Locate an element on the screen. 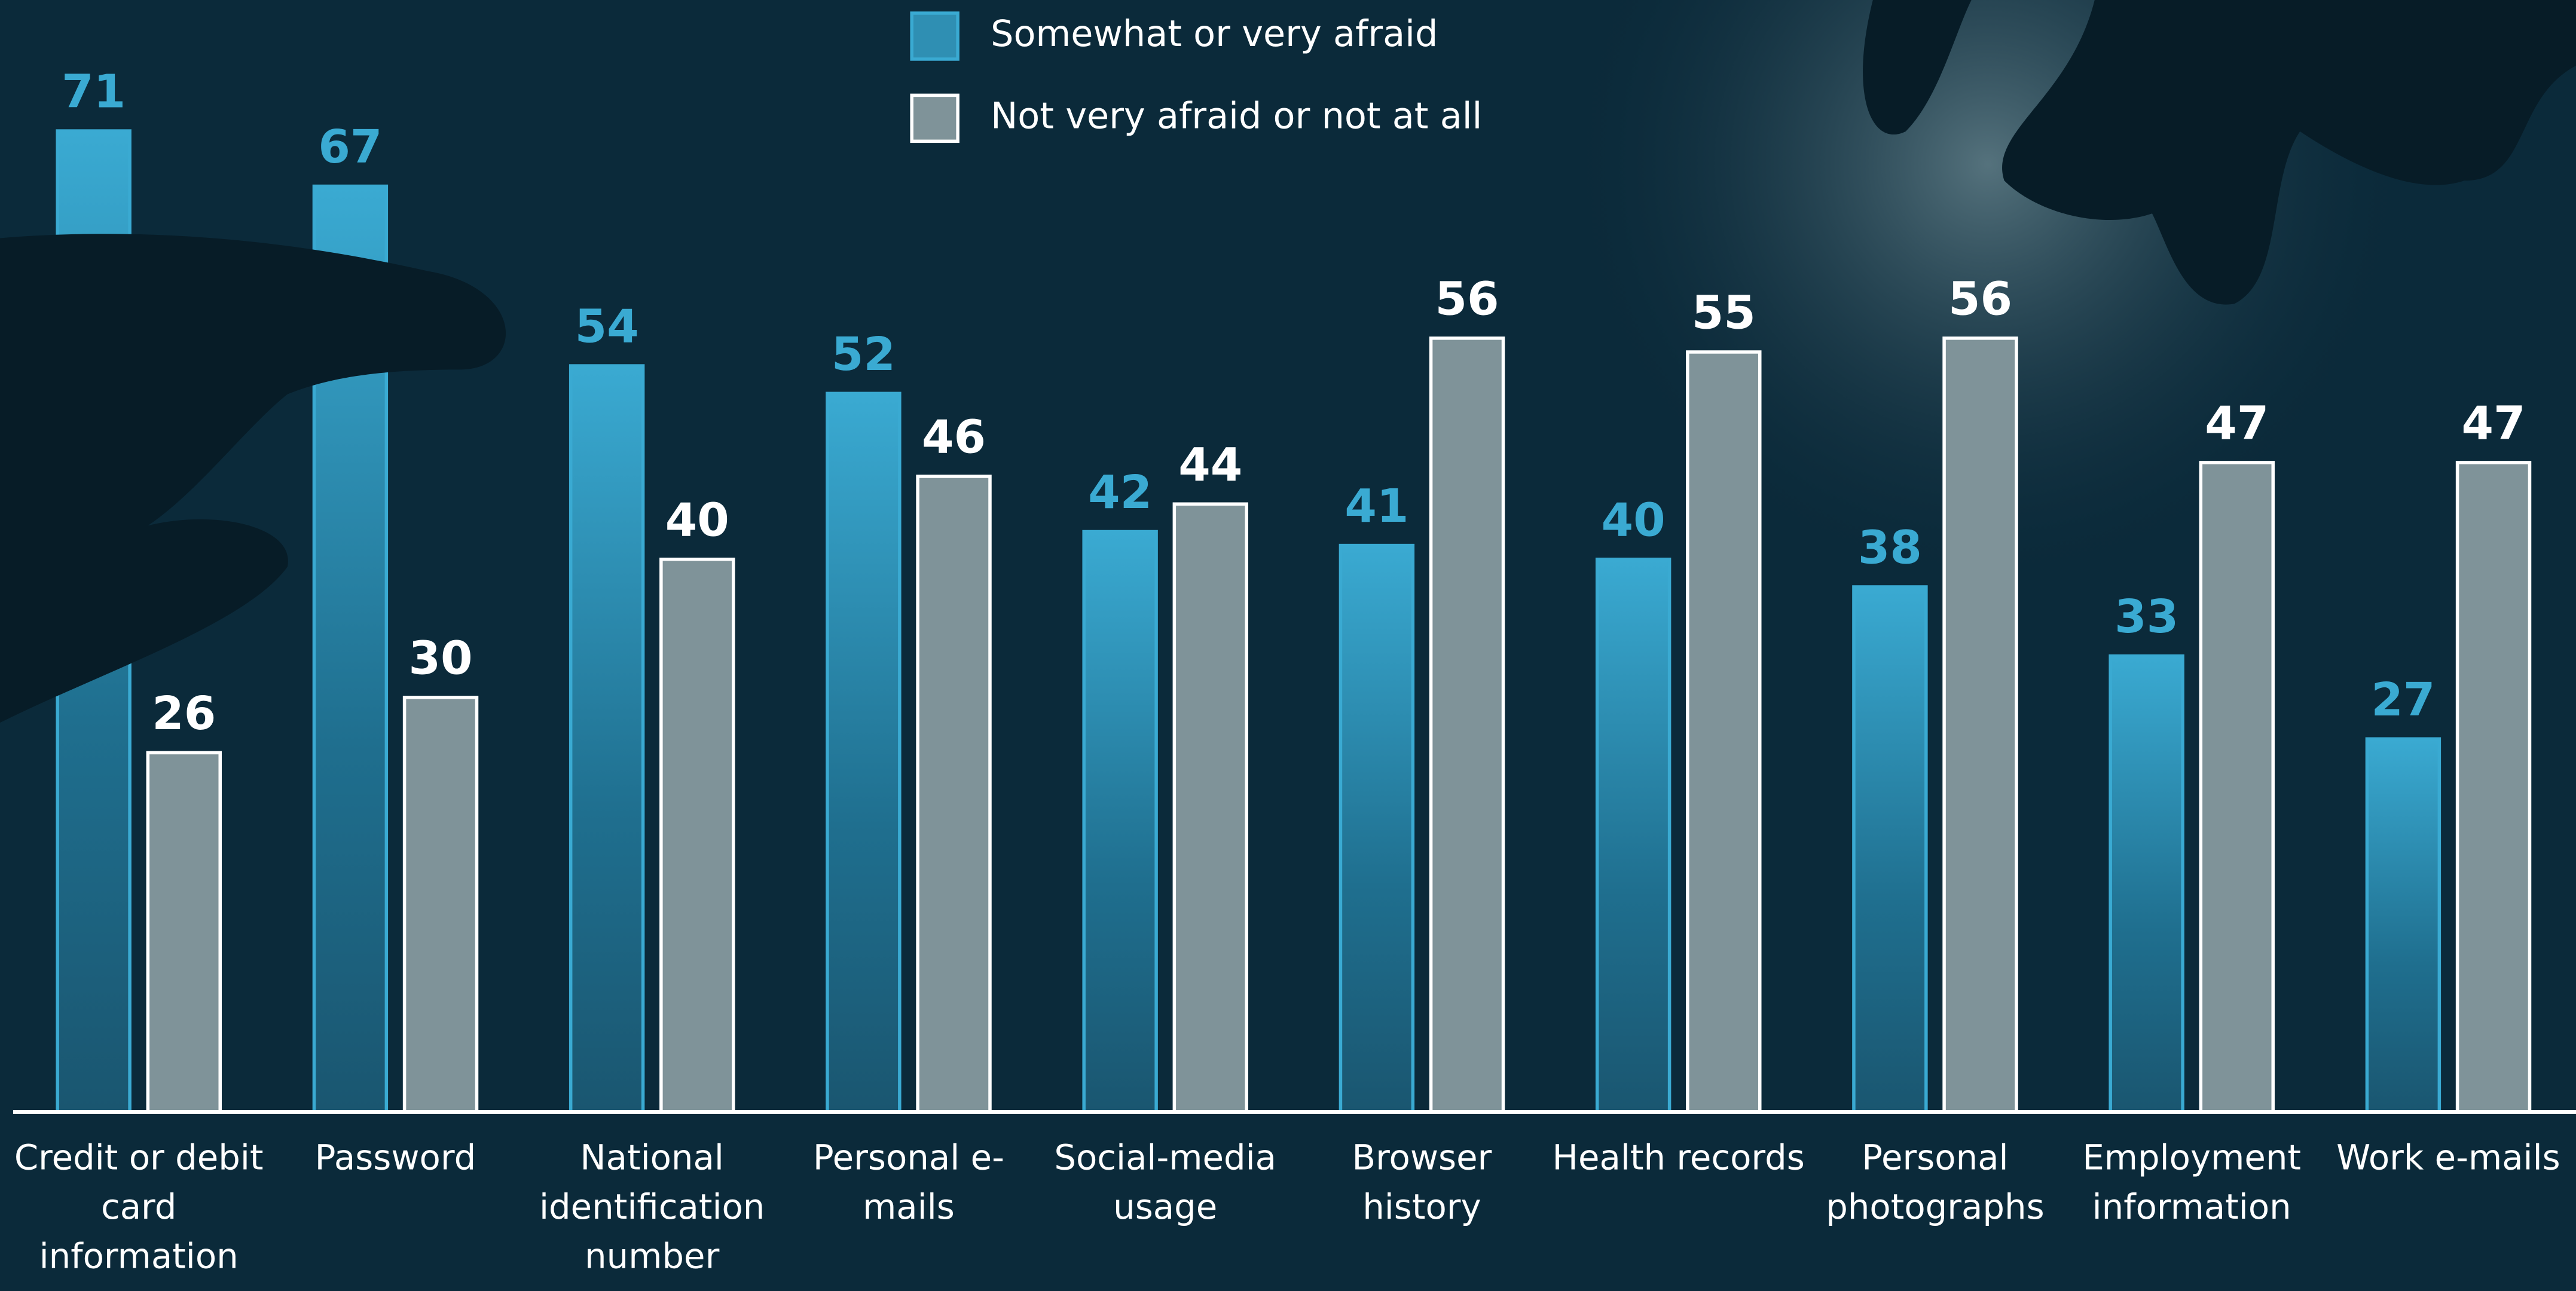 This screenshot has height=1291, width=2576. x-tick-label: Personal photographs is located at coordinates (1936, 1182).